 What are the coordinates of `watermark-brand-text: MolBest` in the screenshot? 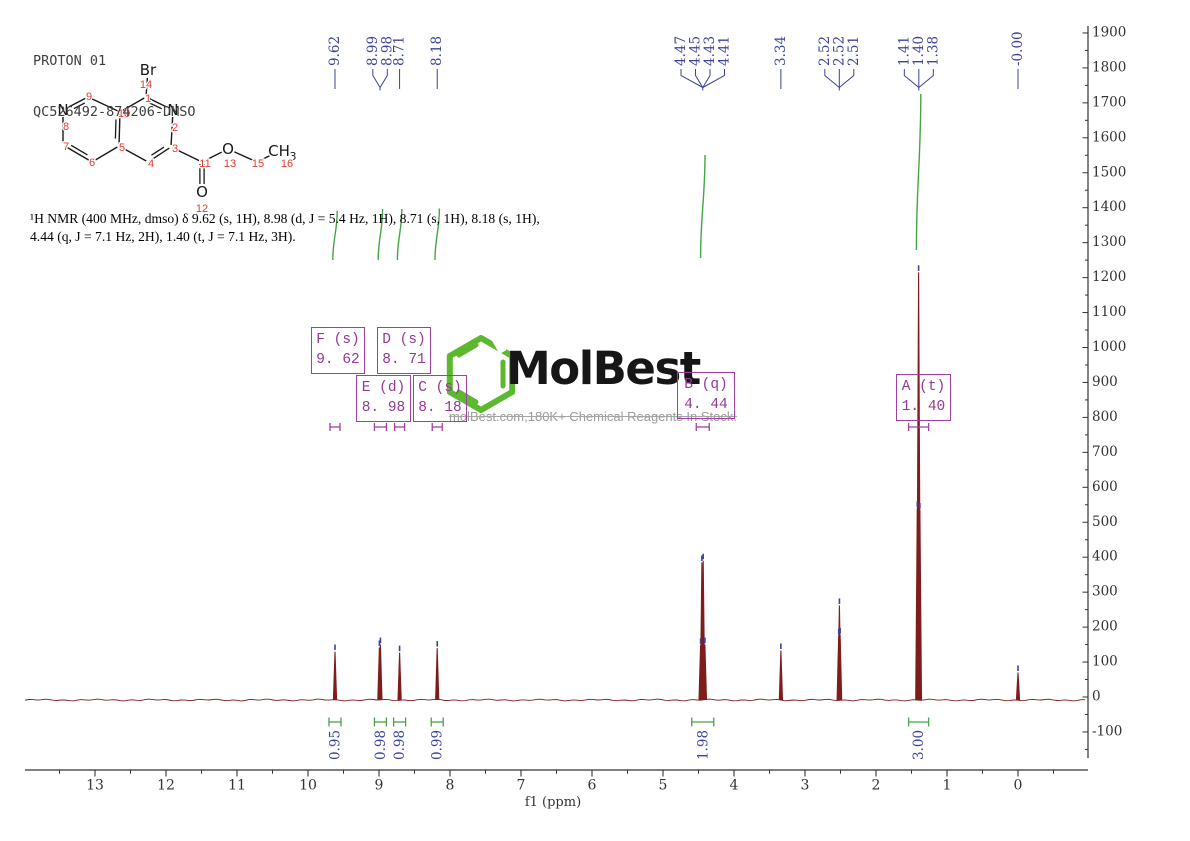 It's located at (603, 368).